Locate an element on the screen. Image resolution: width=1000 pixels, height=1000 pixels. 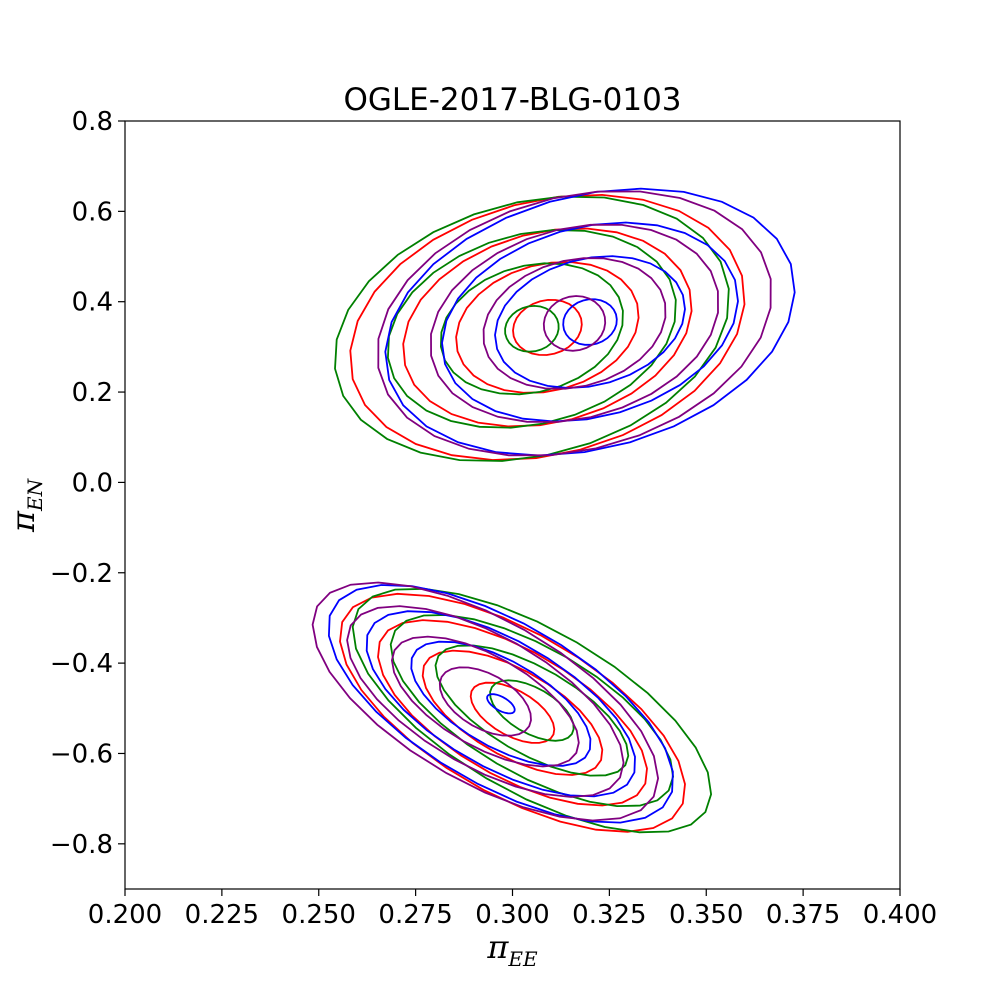
y-tick-label: 0.6 is located at coordinates (92, 212).